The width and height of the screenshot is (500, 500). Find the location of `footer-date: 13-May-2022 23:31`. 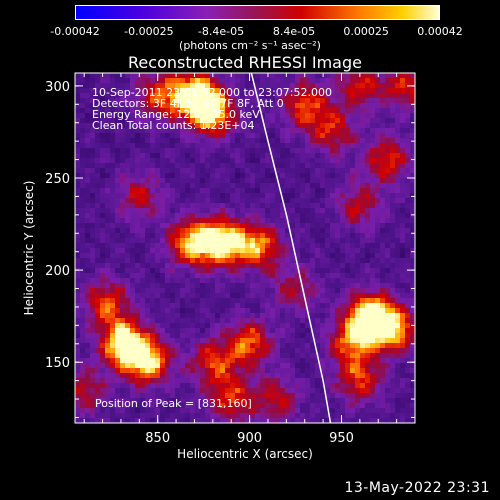

footer-date: 13-May-2022 23:31 is located at coordinates (417, 488).